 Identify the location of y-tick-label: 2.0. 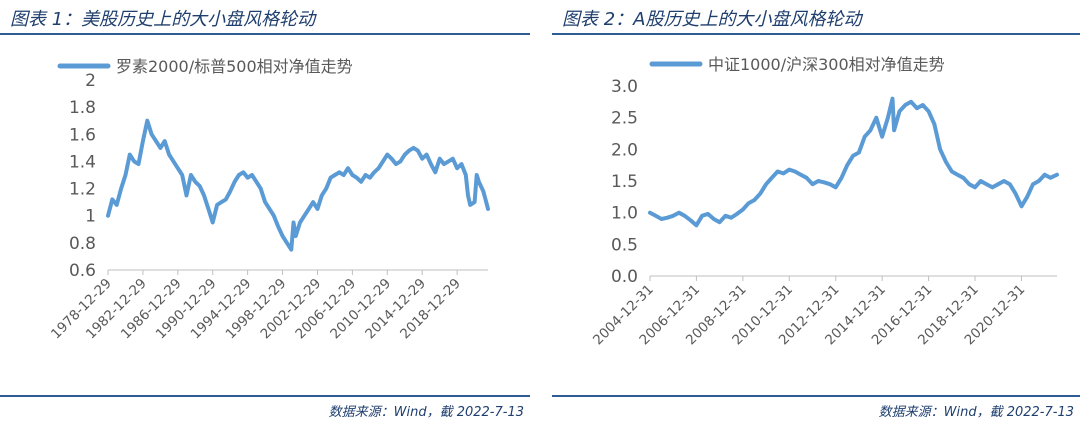
(624, 150).